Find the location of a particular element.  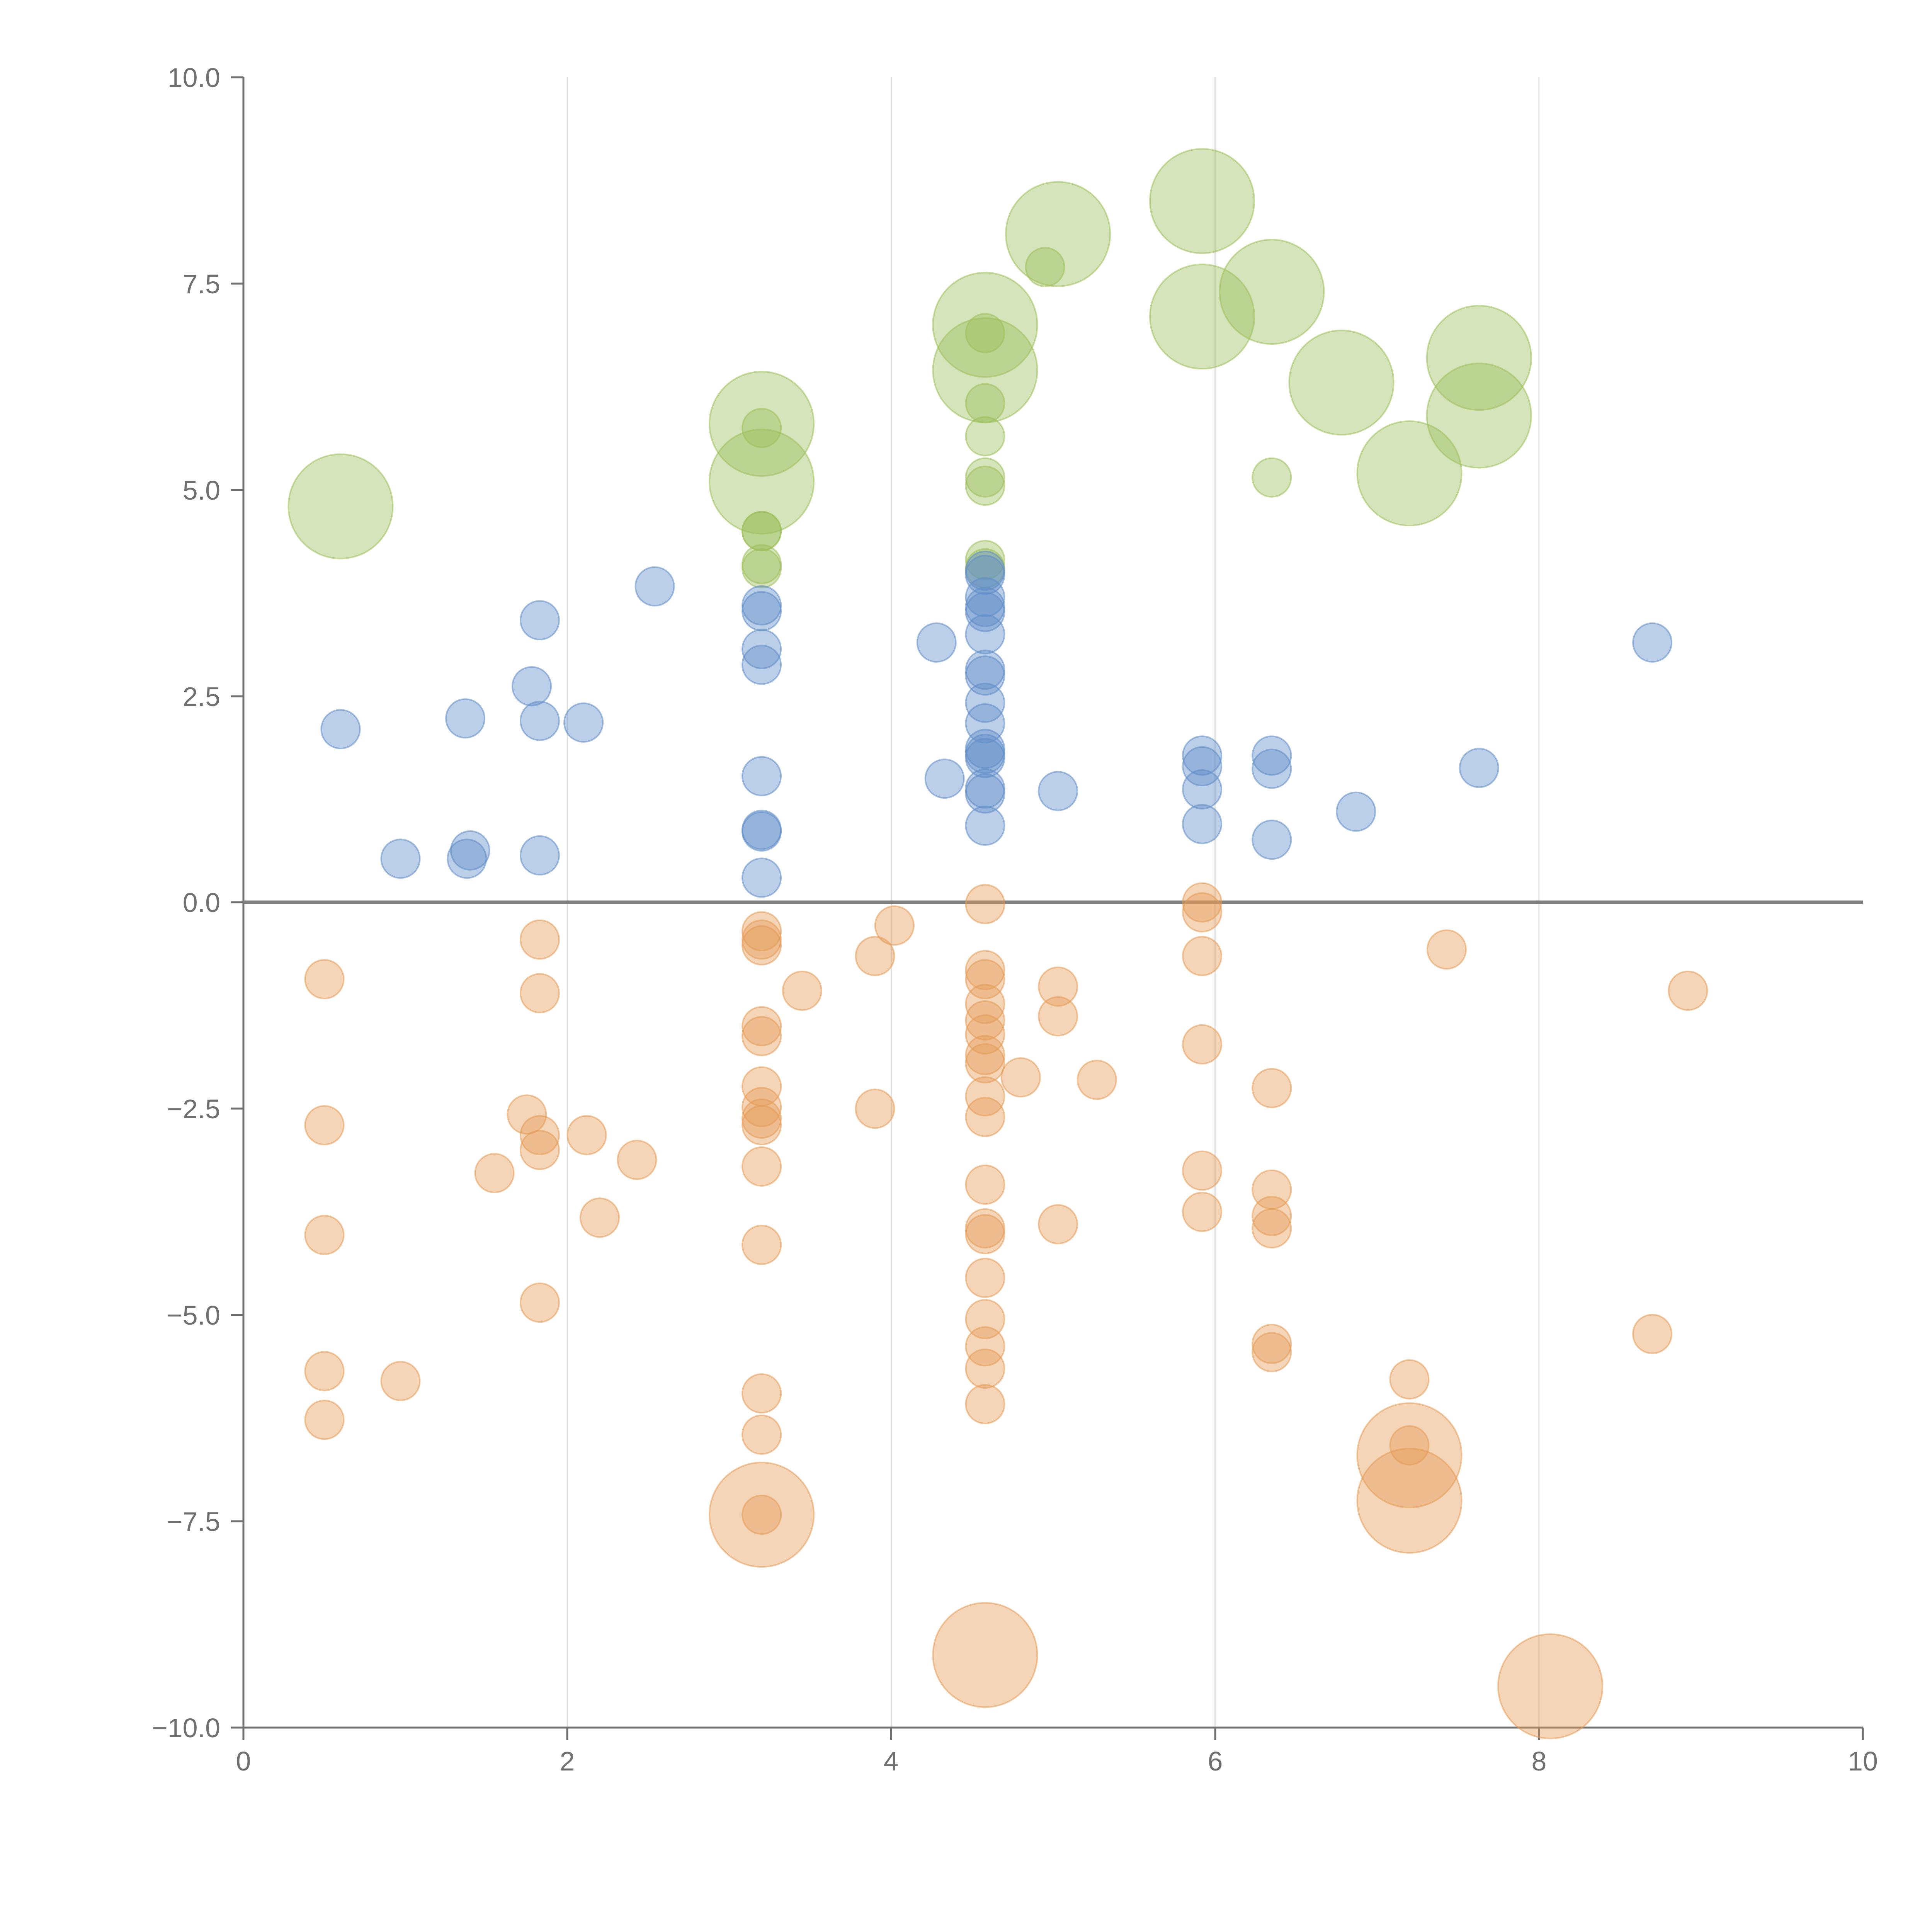

x-tick-label: 10 is located at coordinates (1863, 1761).